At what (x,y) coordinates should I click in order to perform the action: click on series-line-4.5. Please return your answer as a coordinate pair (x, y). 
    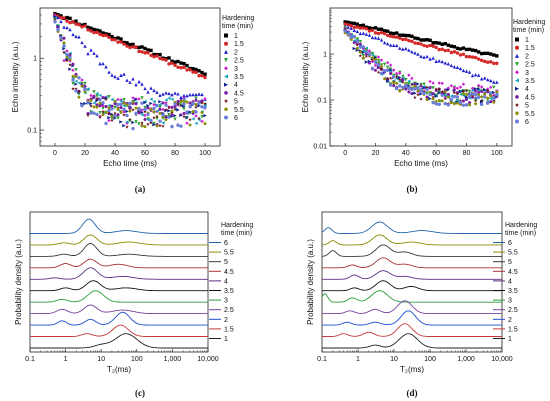
    Looking at the image, I should click on (412, 263).